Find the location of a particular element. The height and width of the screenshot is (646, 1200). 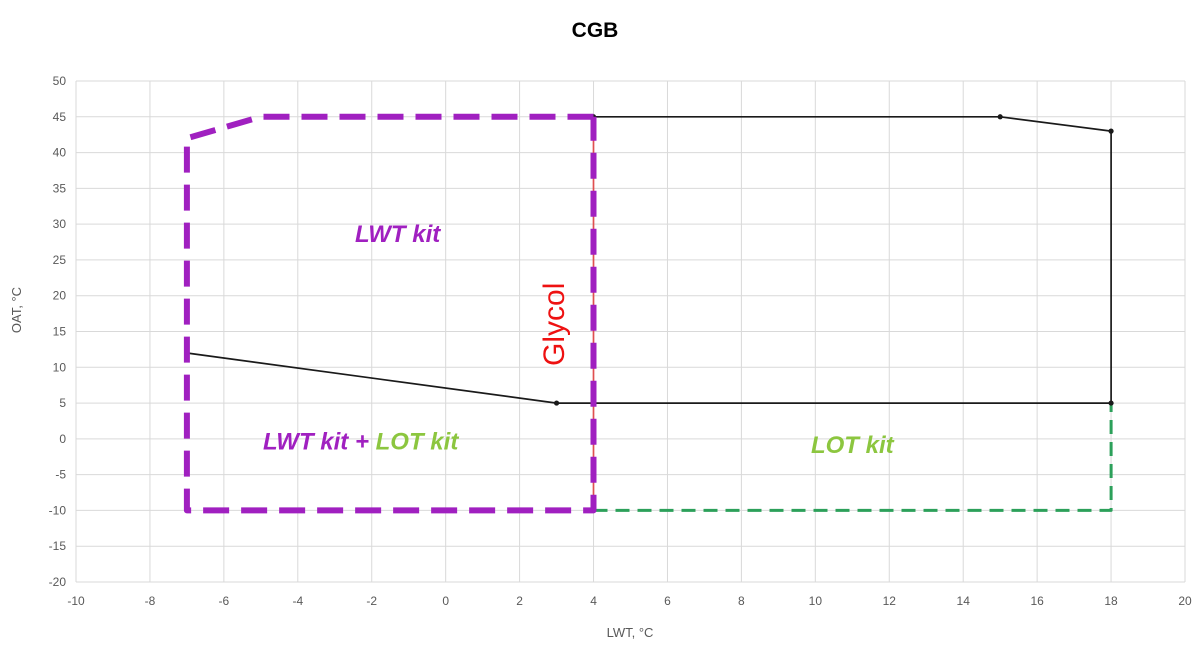

x-tick-label: 2 is located at coordinates (519, 601).